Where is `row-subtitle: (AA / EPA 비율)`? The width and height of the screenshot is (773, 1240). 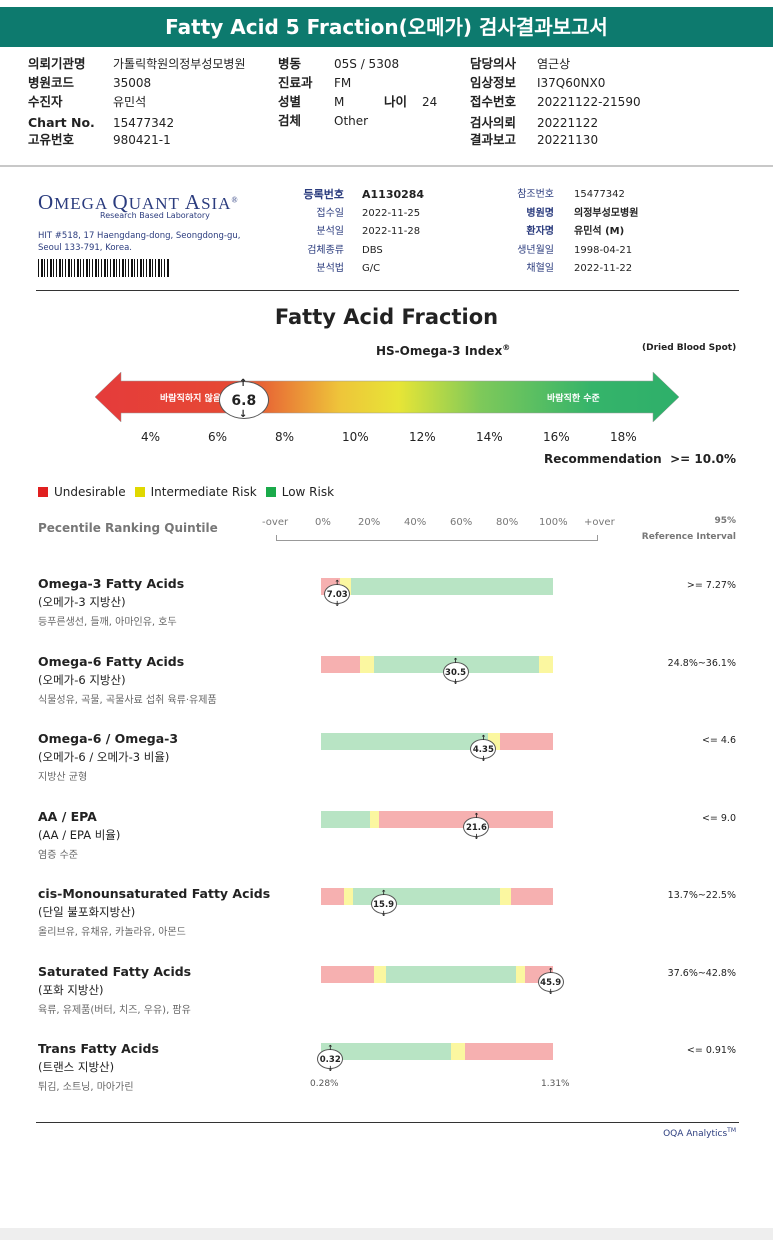 row-subtitle: (AA / EPA 비율) is located at coordinates (79, 834).